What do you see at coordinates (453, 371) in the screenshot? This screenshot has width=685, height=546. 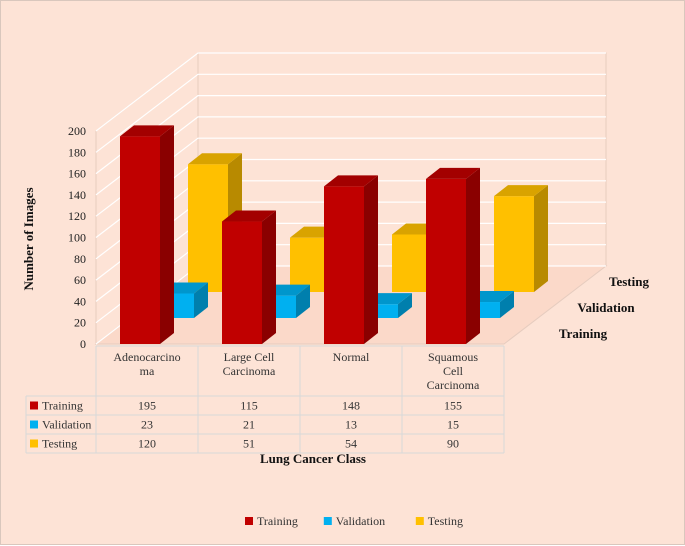 I see `category-label: Squamous Cell Carcinoma` at bounding box center [453, 371].